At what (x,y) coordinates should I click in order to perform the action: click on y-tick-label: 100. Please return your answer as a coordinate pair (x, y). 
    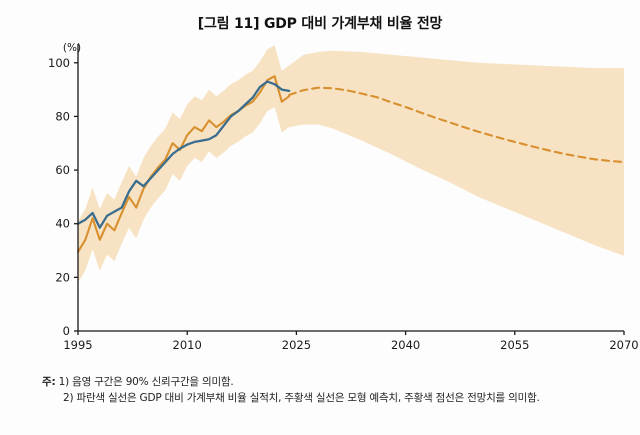
    Looking at the image, I should click on (59, 63).